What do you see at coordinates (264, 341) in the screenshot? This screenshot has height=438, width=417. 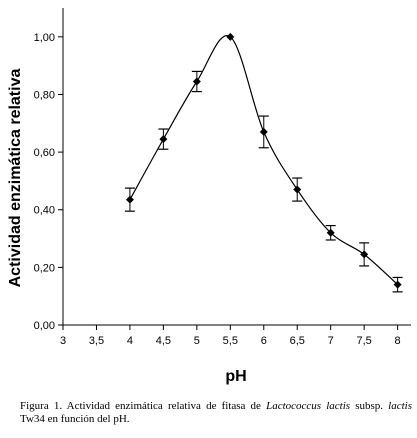 I see `x-tick-label: 6` at bounding box center [264, 341].